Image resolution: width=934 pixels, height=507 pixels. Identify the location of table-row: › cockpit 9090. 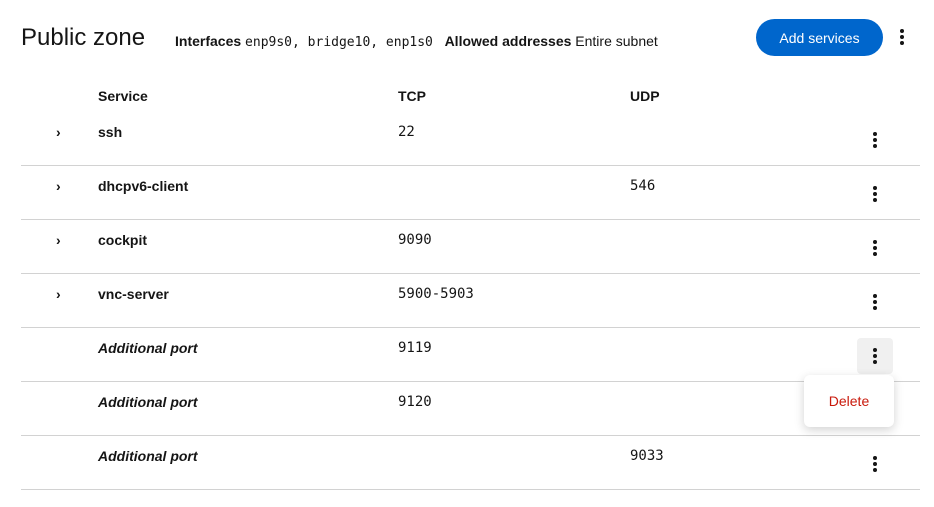
(470, 247).